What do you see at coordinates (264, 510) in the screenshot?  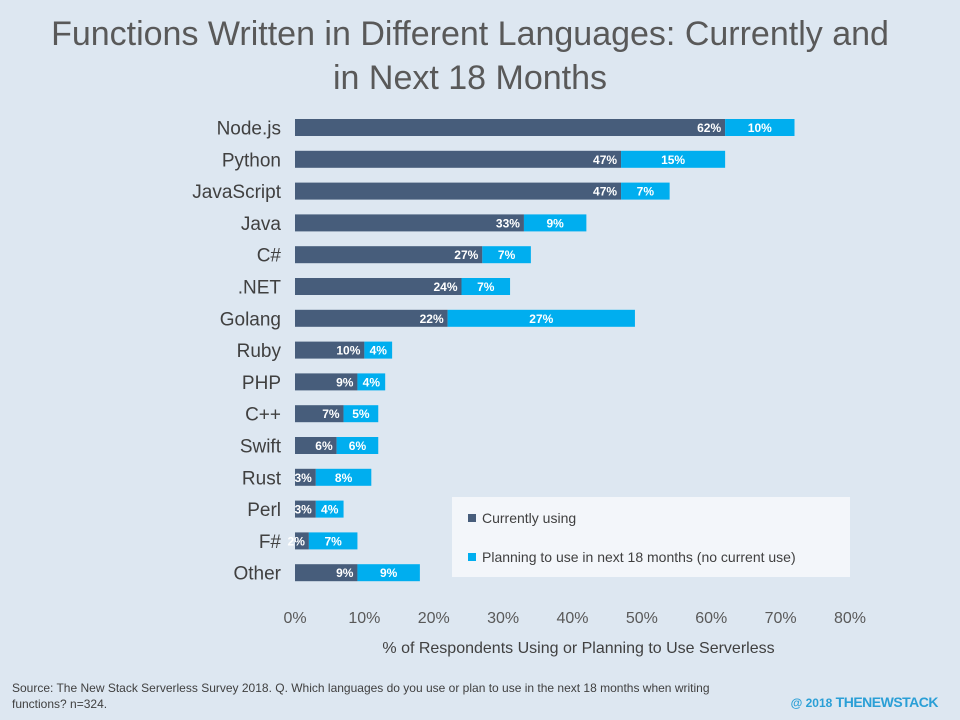 I see `category-label: Perl` at bounding box center [264, 510].